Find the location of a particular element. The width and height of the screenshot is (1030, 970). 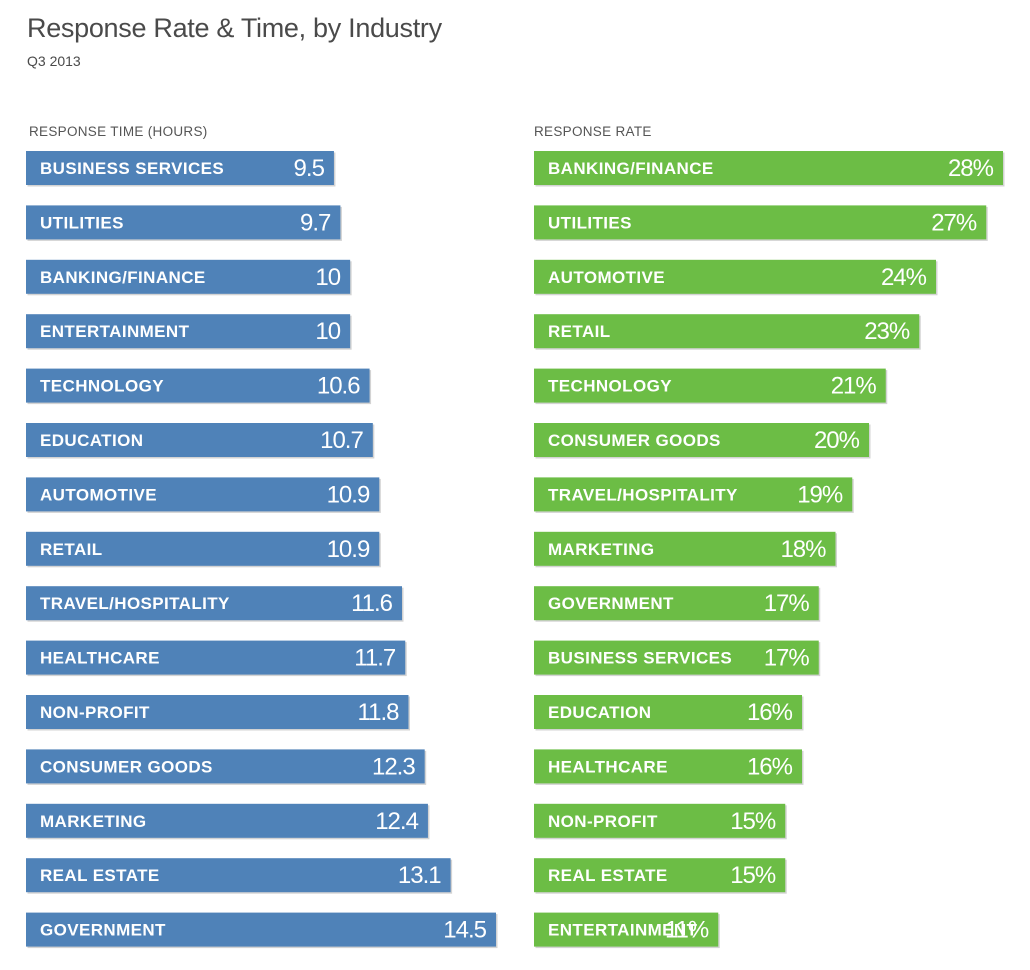

response-rate-category-label: REAL ESTATE is located at coordinates (608, 875).